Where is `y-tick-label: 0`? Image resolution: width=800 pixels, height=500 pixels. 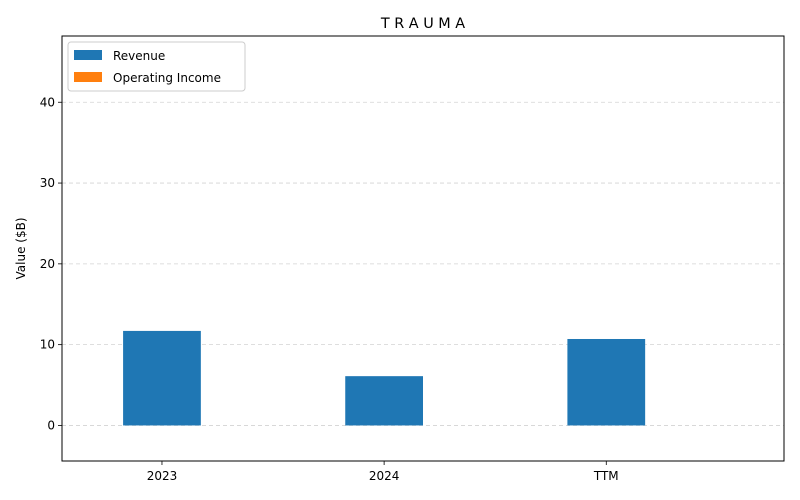
y-tick-label: 0 is located at coordinates (51, 425).